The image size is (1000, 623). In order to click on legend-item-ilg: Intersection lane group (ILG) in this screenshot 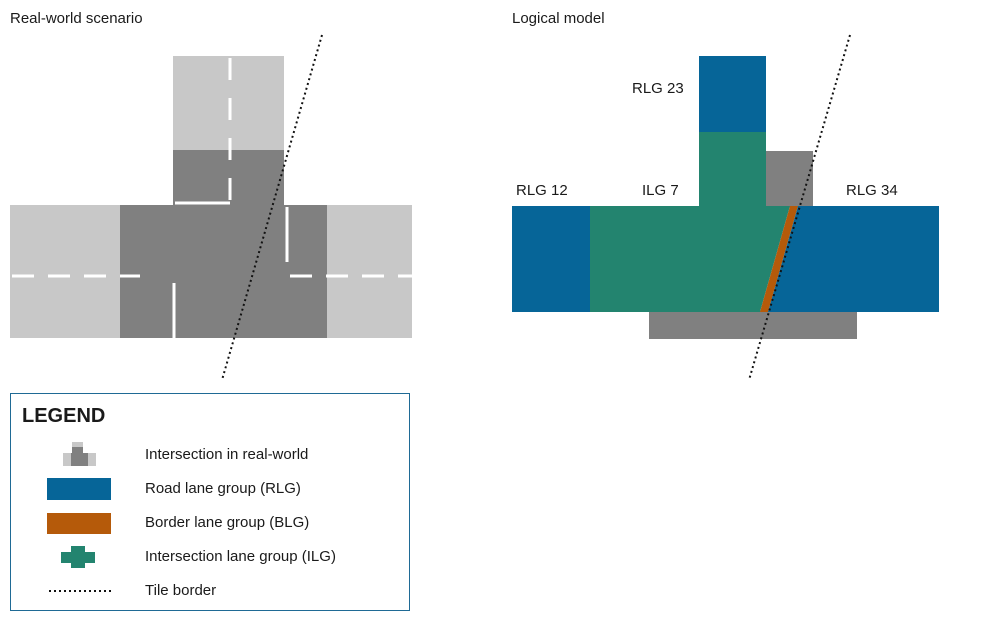, I will do `click(209, 557)`.